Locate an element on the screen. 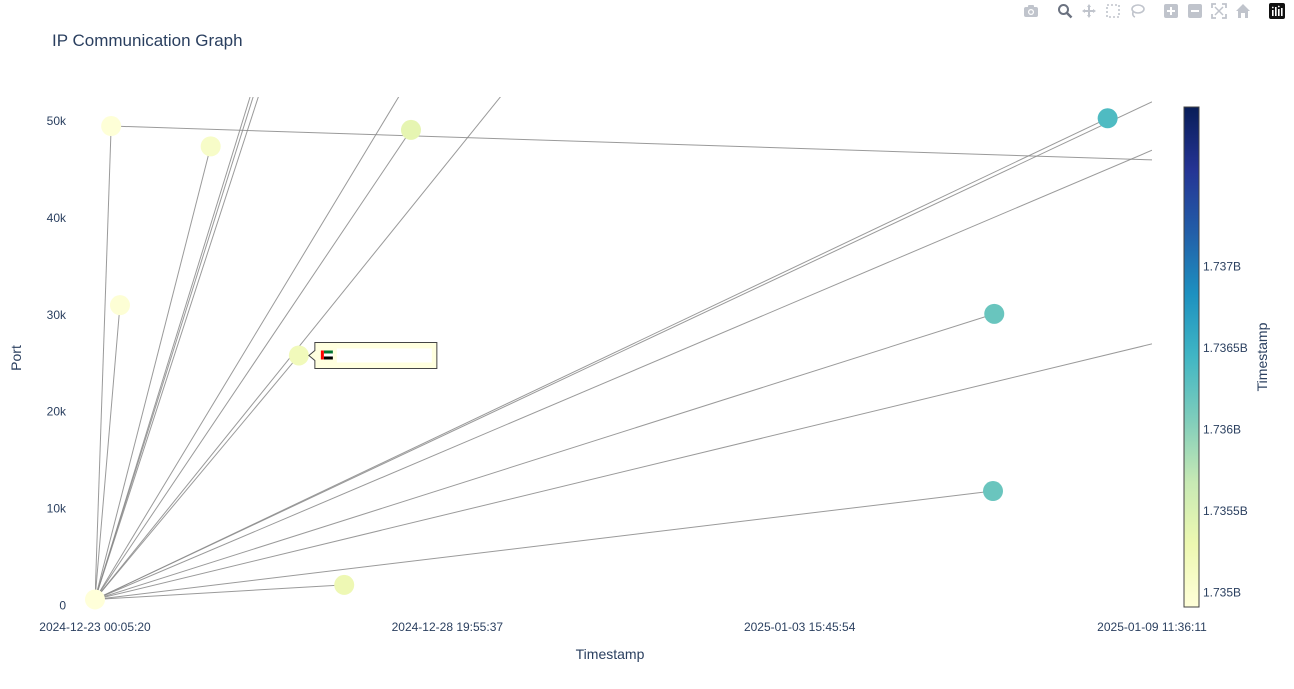 Image resolution: width=1294 pixels, height=689 pixels. reset-axes-icon is located at coordinates (1243, 11).